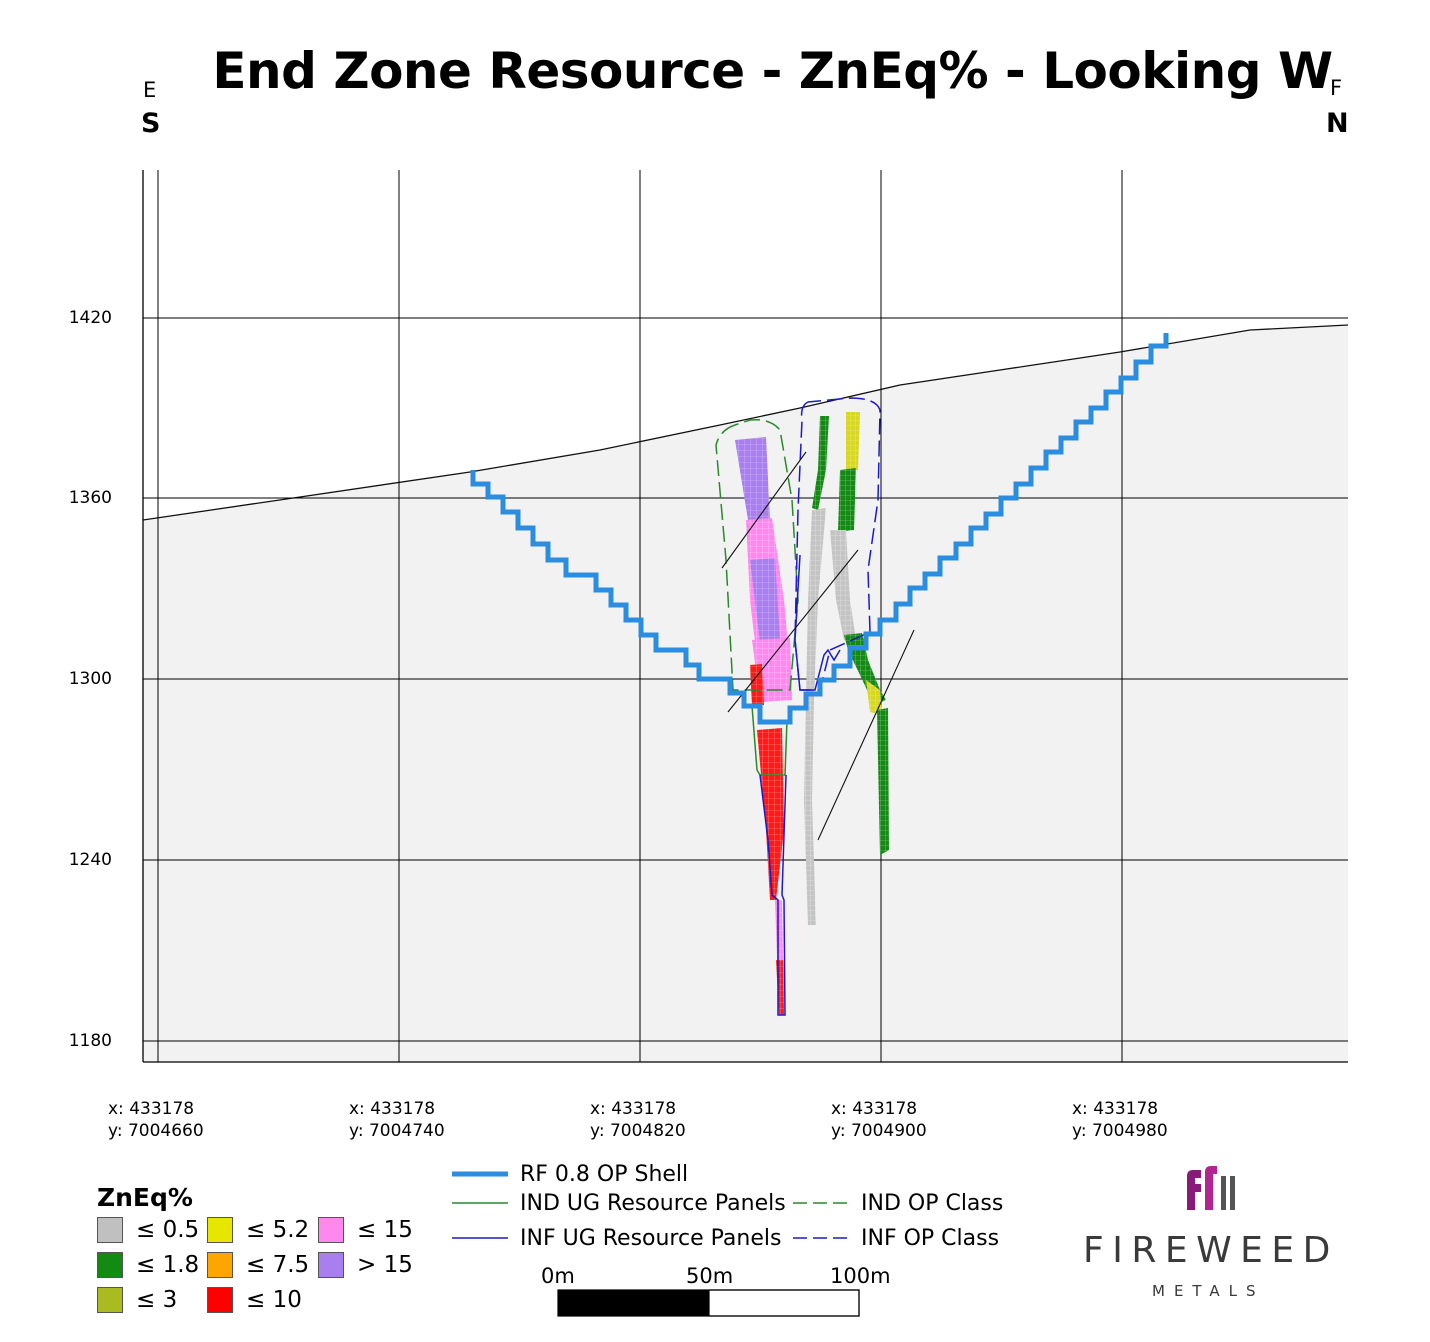 Image resolution: width=1430 pixels, height=1342 pixels. I want to click on legend-title: ZnEq%, so click(145, 1197).